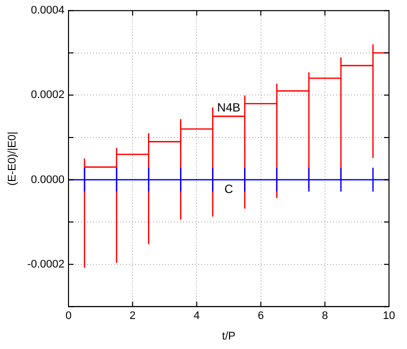  Describe the element at coordinates (12, 159) in the screenshot. I see `y-axis-title: (E-E0)/|E0|` at that location.